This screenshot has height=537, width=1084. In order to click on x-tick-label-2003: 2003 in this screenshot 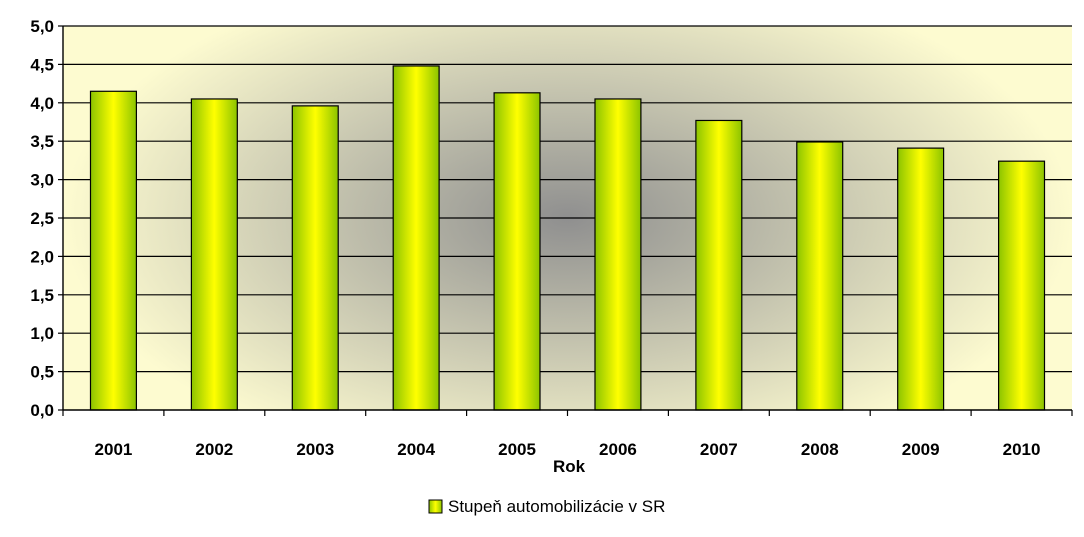, I will do `click(315, 449)`.